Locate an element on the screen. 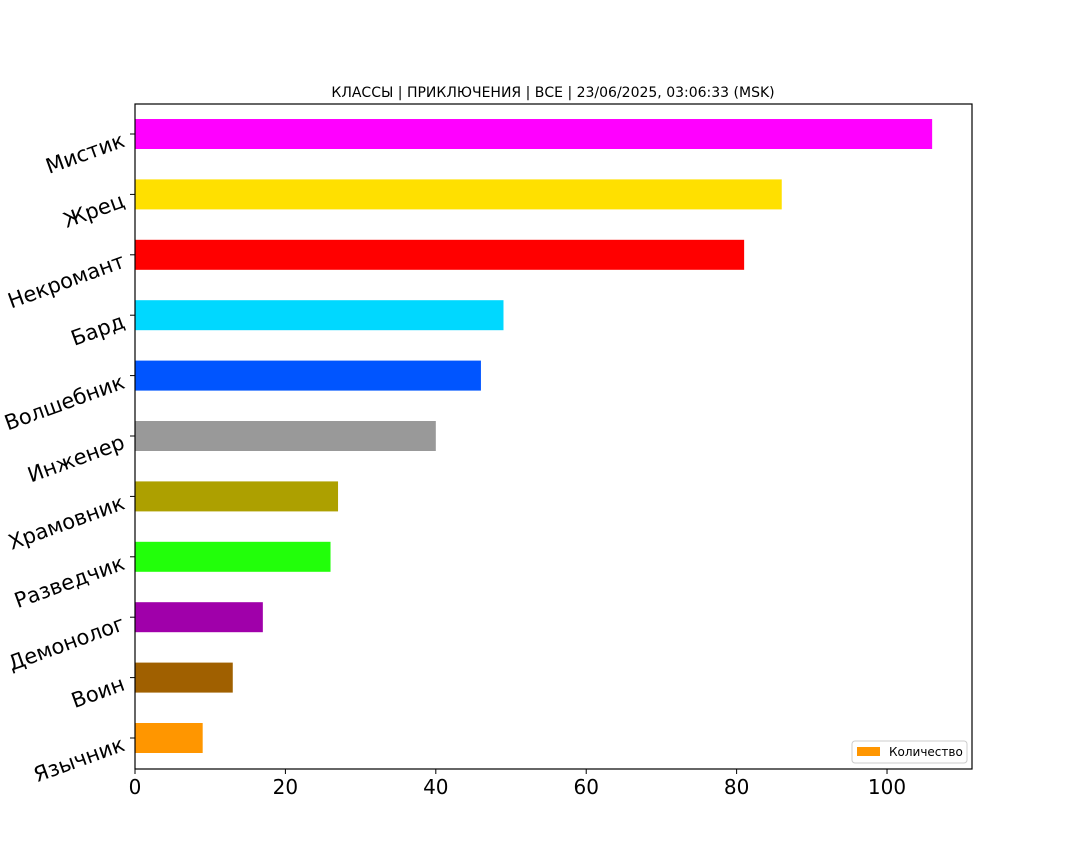 Image resolution: width=1080 pixels, height=864 pixels. y-tick-label: Воин is located at coordinates (98, 692).